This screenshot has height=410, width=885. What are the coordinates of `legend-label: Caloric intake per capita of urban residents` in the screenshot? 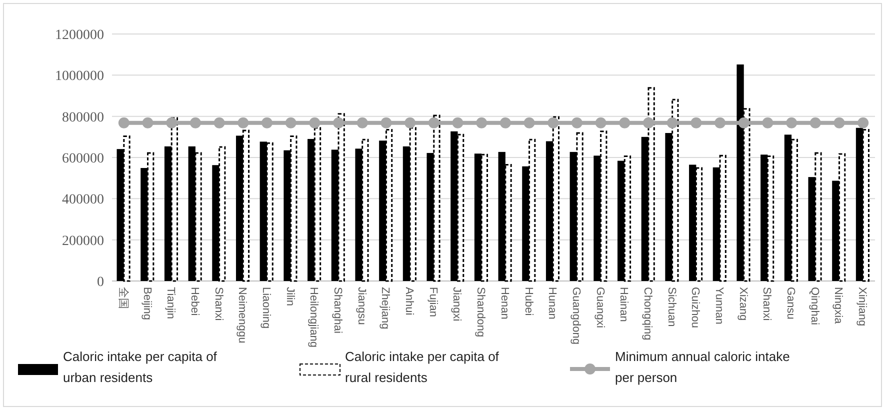 It's located at (140, 367).